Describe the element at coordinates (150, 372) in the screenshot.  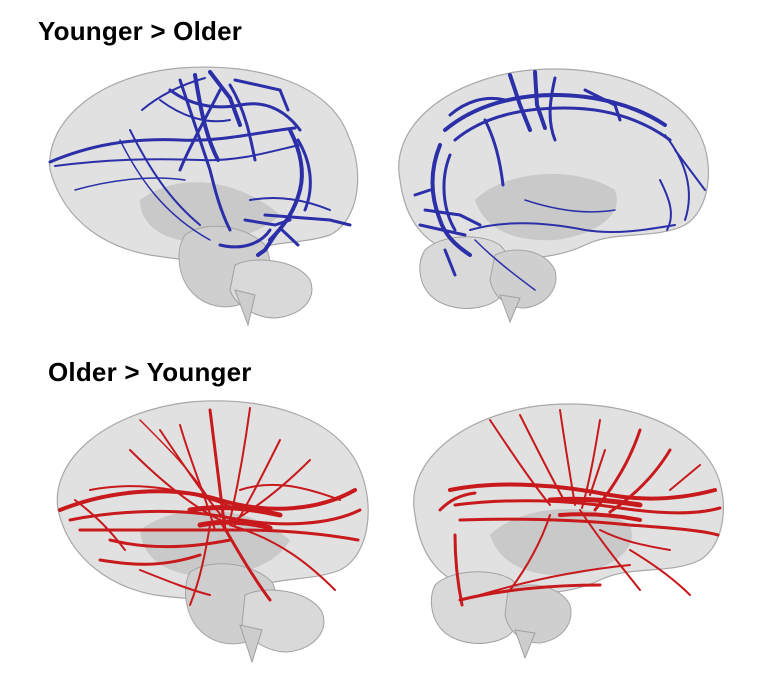
I see `panel-title-older-gt-younger: Older > Younger` at that location.